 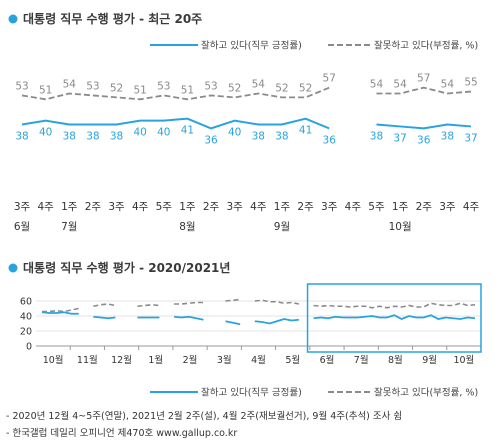 I want to click on x-month-label: 9월, so click(x=282, y=227).